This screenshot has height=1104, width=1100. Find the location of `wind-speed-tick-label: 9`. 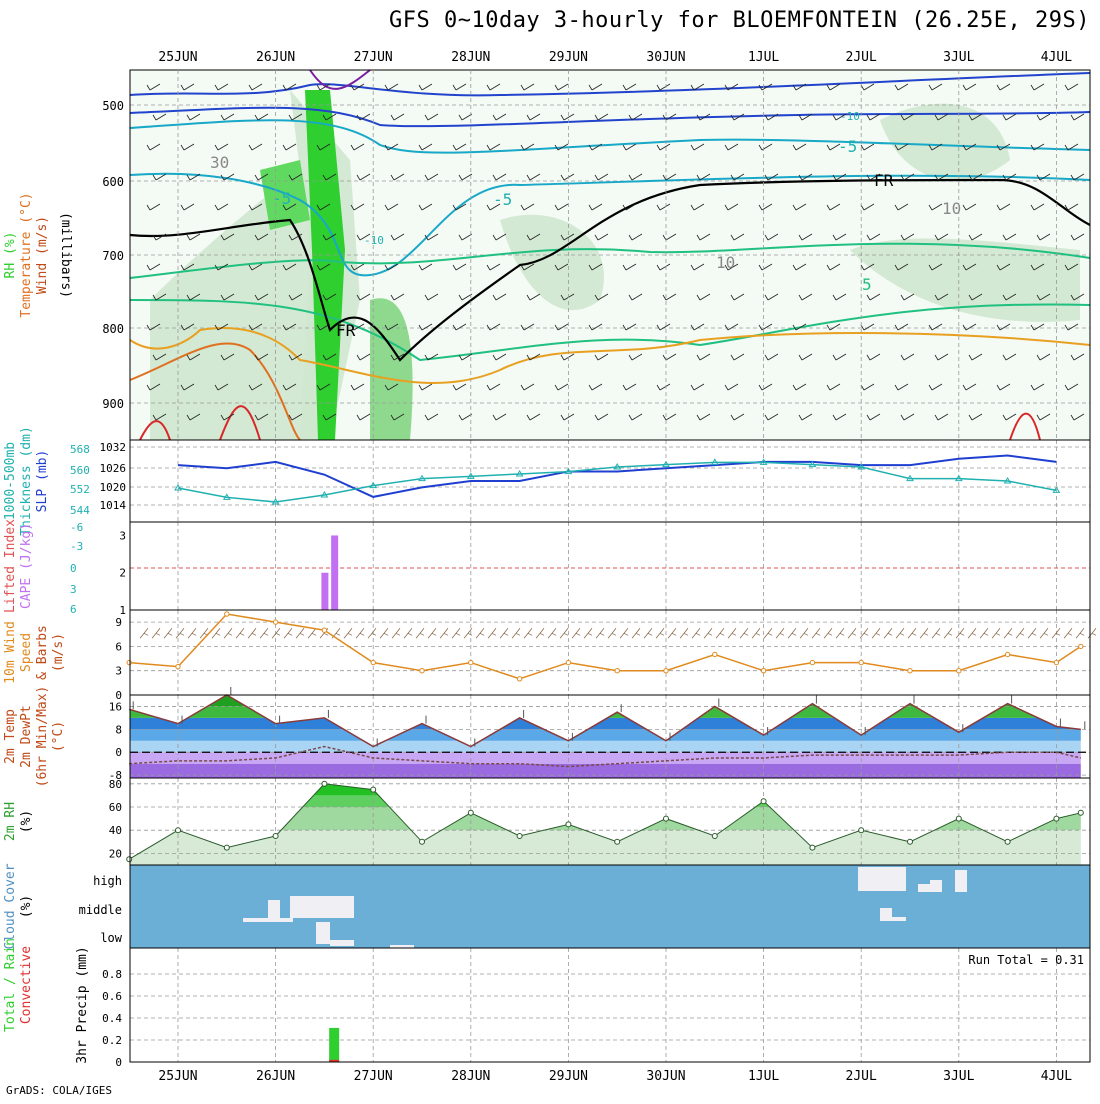

wind-speed-tick-label: 9 is located at coordinates (118, 622).